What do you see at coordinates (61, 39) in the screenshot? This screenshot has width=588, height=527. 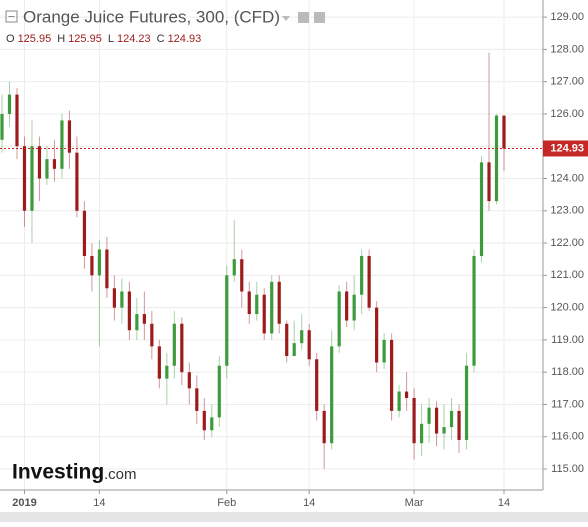 I see `ohlc-key: H` at bounding box center [61, 39].